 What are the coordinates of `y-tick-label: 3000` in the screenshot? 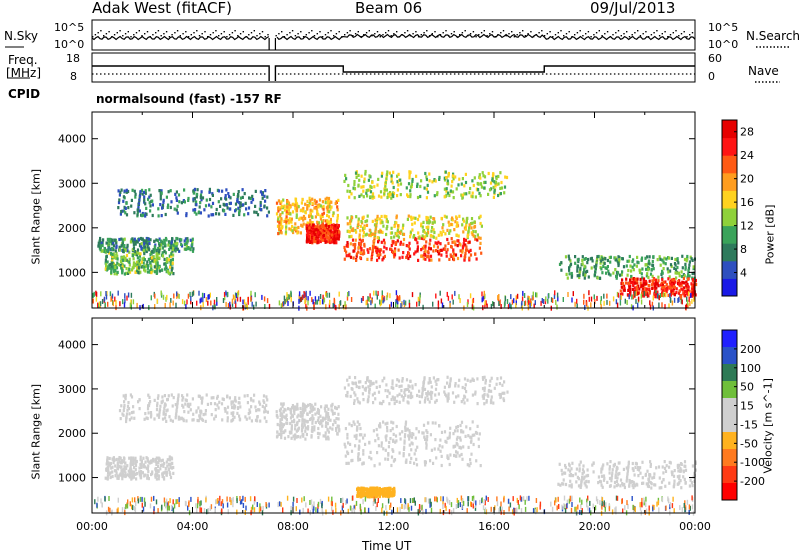 It's located at (72, 183).